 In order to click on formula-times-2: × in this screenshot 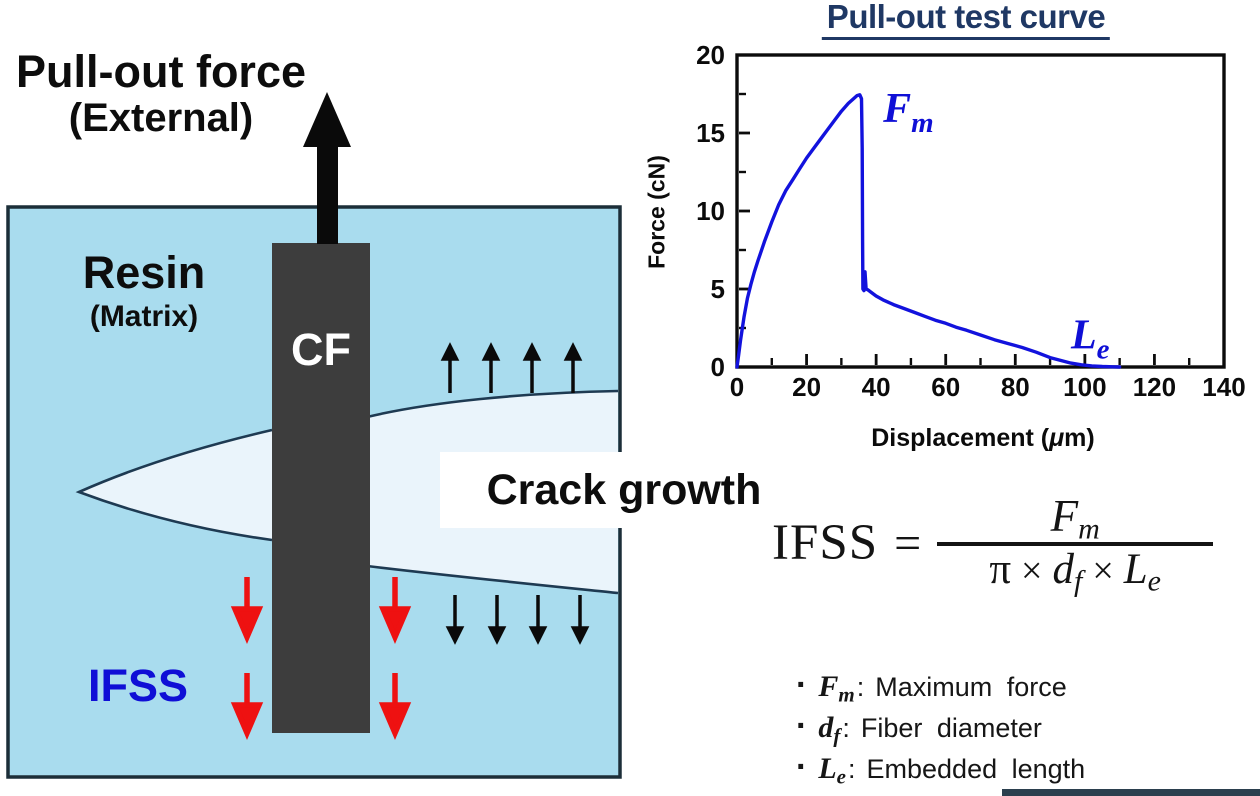, I will do `click(1103, 571)`.